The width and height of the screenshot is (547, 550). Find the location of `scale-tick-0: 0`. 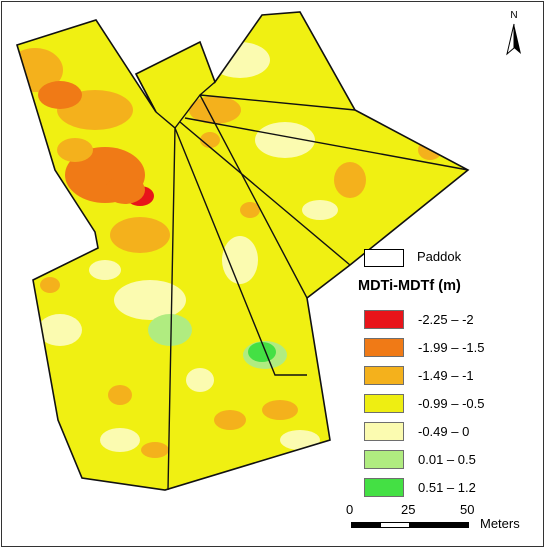

scale-tick-0: 0 is located at coordinates (350, 509).